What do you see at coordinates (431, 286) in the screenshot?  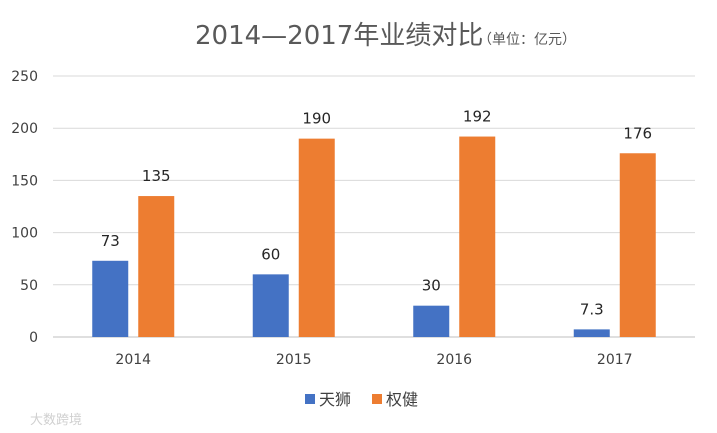 I see `data-label: 30` at bounding box center [431, 286].